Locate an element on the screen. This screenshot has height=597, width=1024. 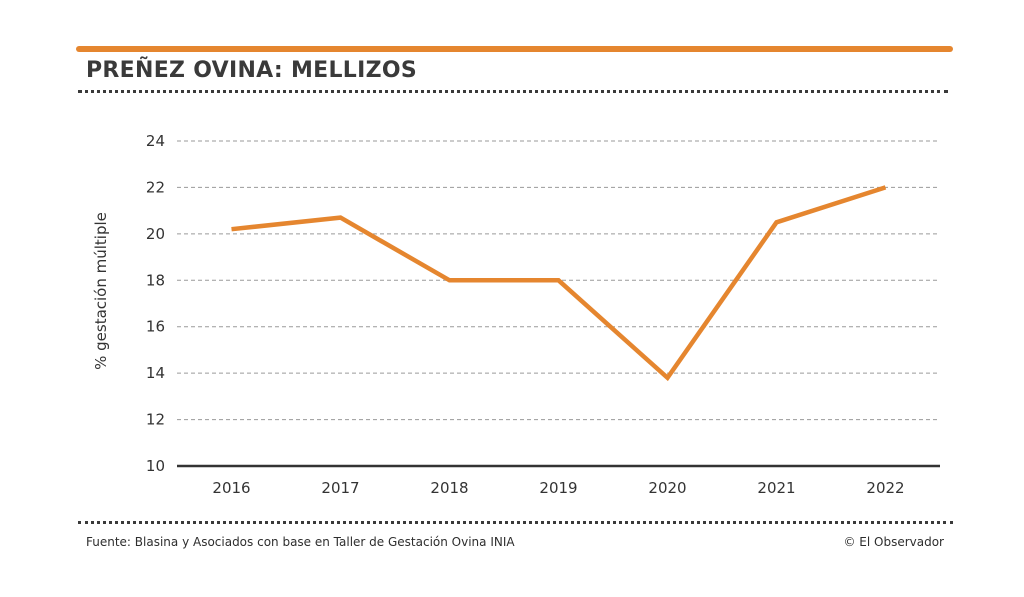
chart-title: PREÑEZ OVINA: MELLIZOS is located at coordinates (252, 70).